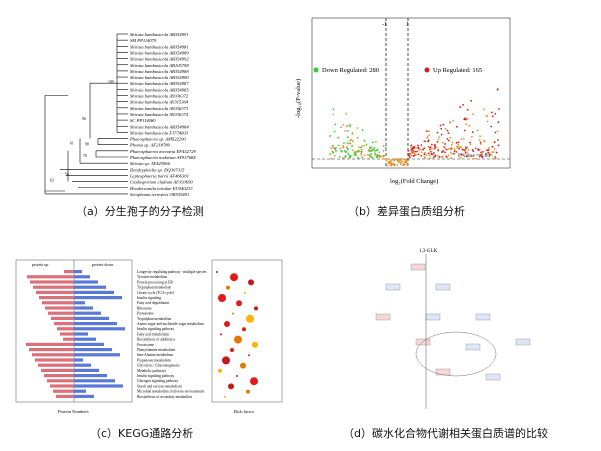  Describe the element at coordinates (161, 188) in the screenshot. I see `taxon-label: Hendersonula tetralae EU040233` at that location.